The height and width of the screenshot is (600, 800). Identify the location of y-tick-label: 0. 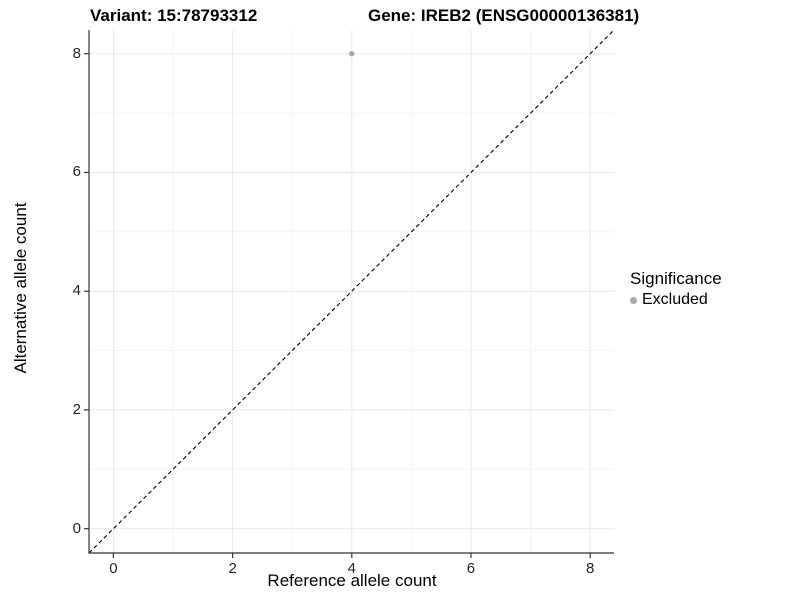
(76, 528).